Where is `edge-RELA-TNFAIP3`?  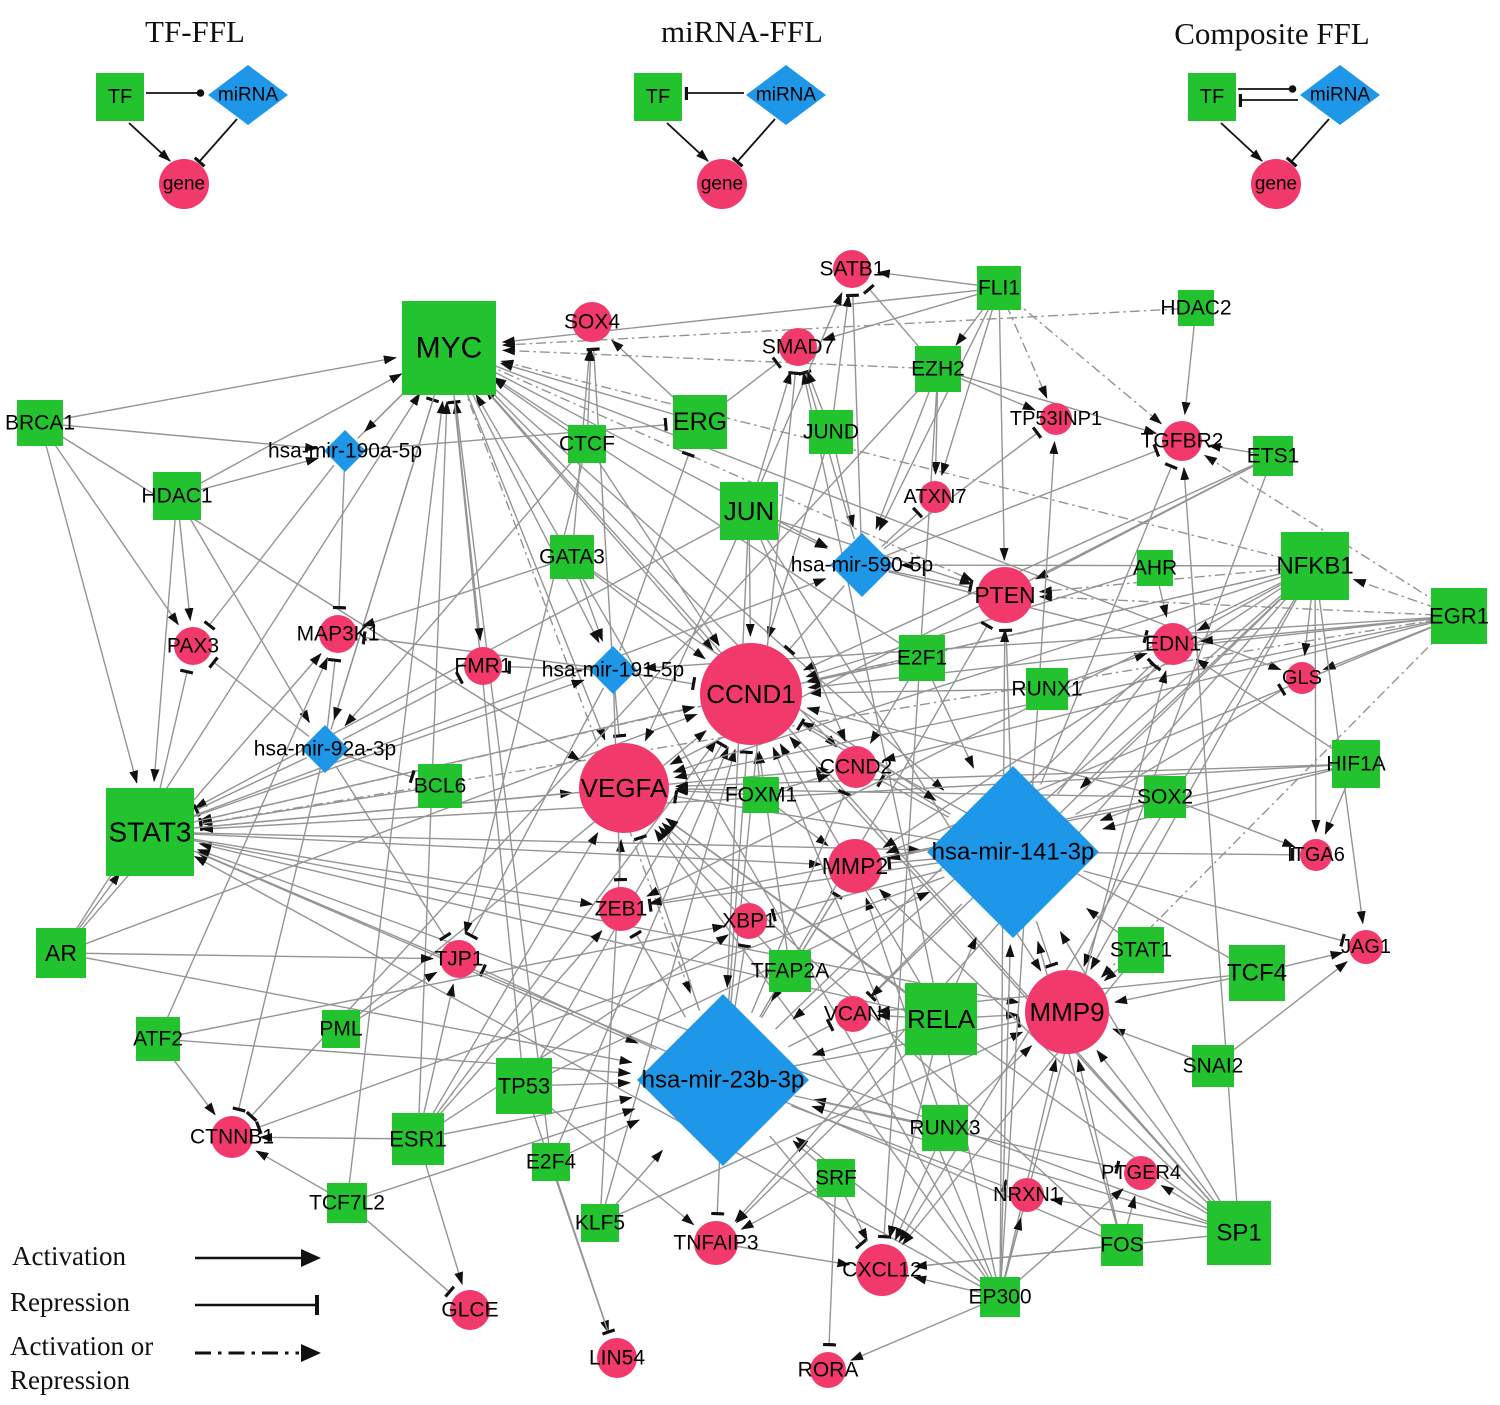 edge-RELA-TNFAIP3 is located at coordinates (827, 1132).